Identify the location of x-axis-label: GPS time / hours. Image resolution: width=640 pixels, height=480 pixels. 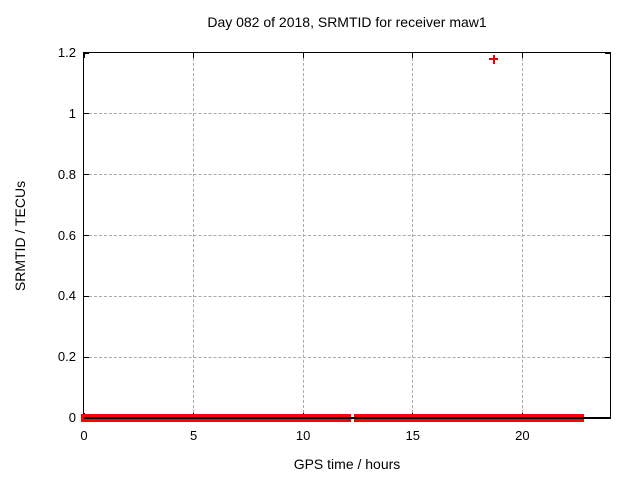
(347, 464).